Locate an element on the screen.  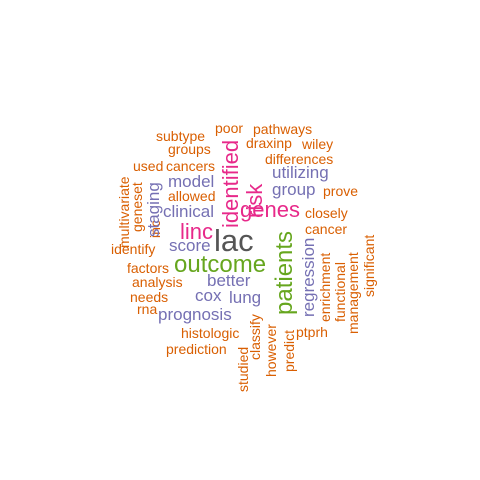
word-prove: prove is located at coordinates (341, 191).